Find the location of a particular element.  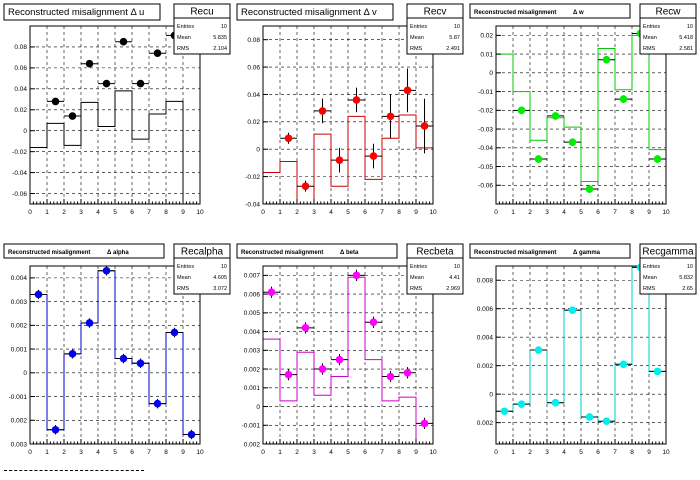

c1-stats-entries-value: 10 is located at coordinates (457, 27).